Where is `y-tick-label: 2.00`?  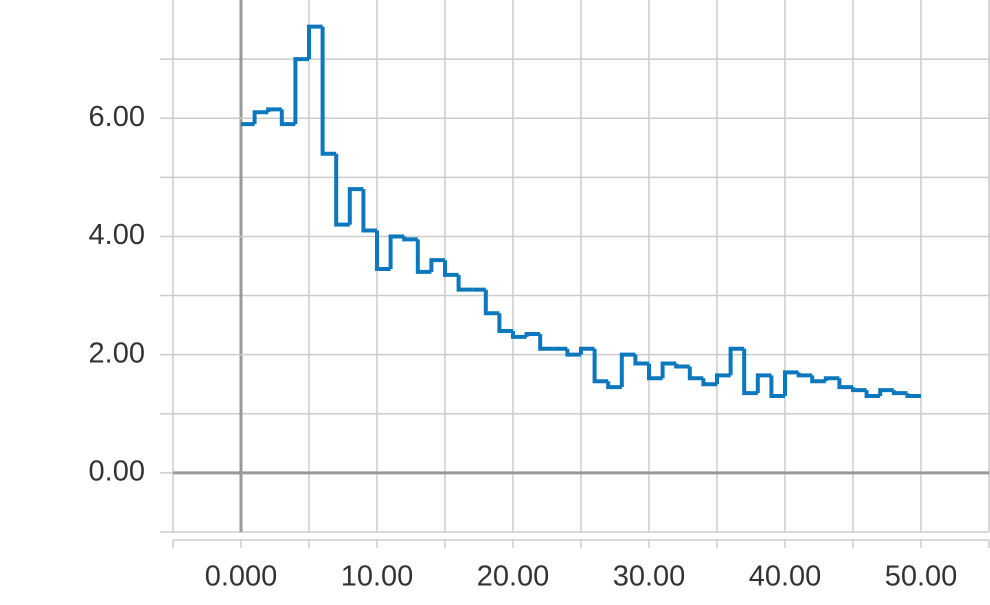
y-tick-label: 2.00 is located at coordinates (117, 353).